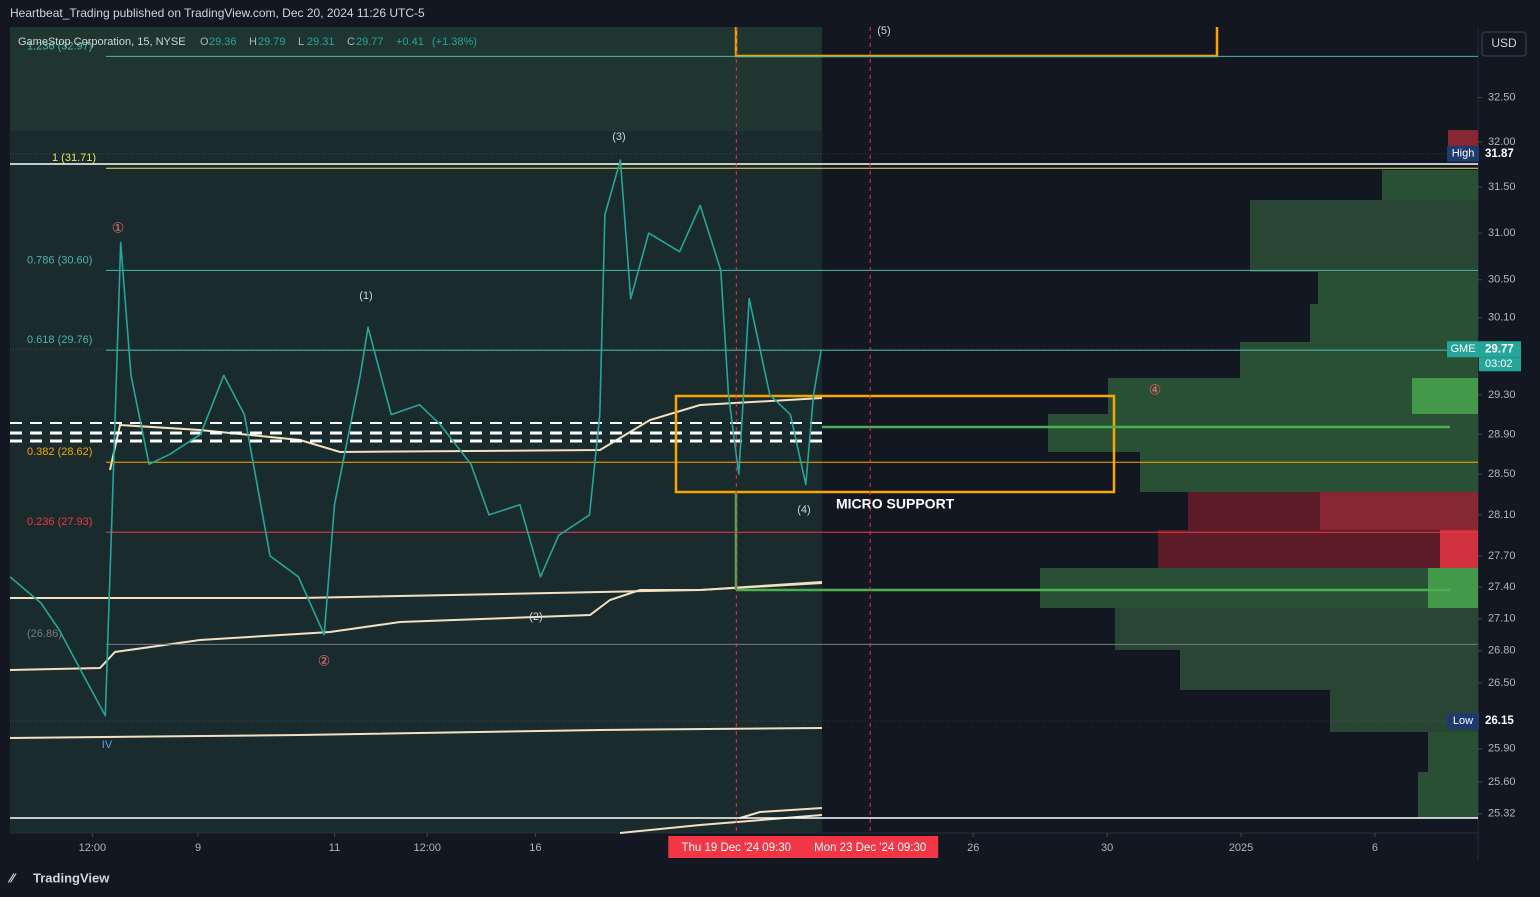 This screenshot has width=1540, height=897. What do you see at coordinates (272, 42) in the screenshot?
I see `legend-value: 29.79` at bounding box center [272, 42].